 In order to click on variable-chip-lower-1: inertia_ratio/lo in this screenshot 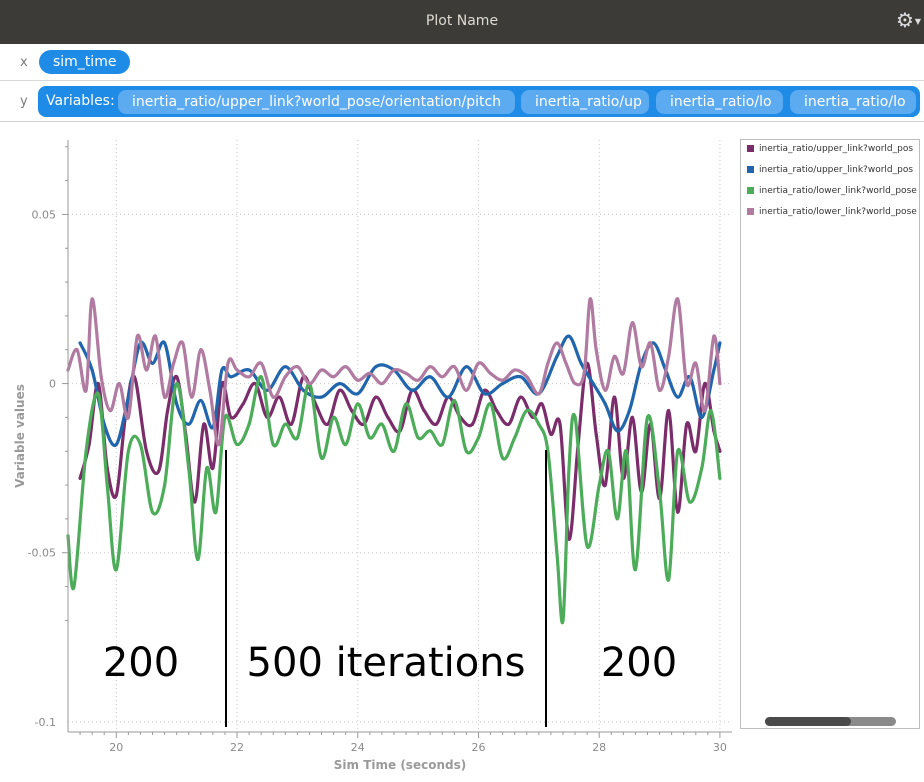, I will do `click(719, 102)`.